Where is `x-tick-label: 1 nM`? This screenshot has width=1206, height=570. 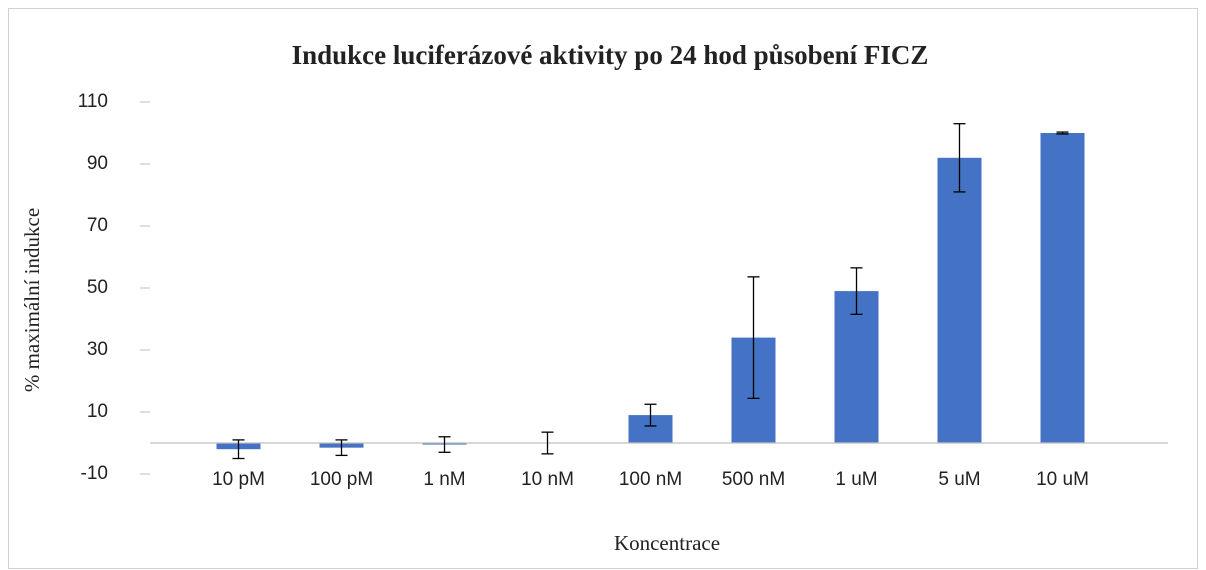 x-tick-label: 1 nM is located at coordinates (444, 479).